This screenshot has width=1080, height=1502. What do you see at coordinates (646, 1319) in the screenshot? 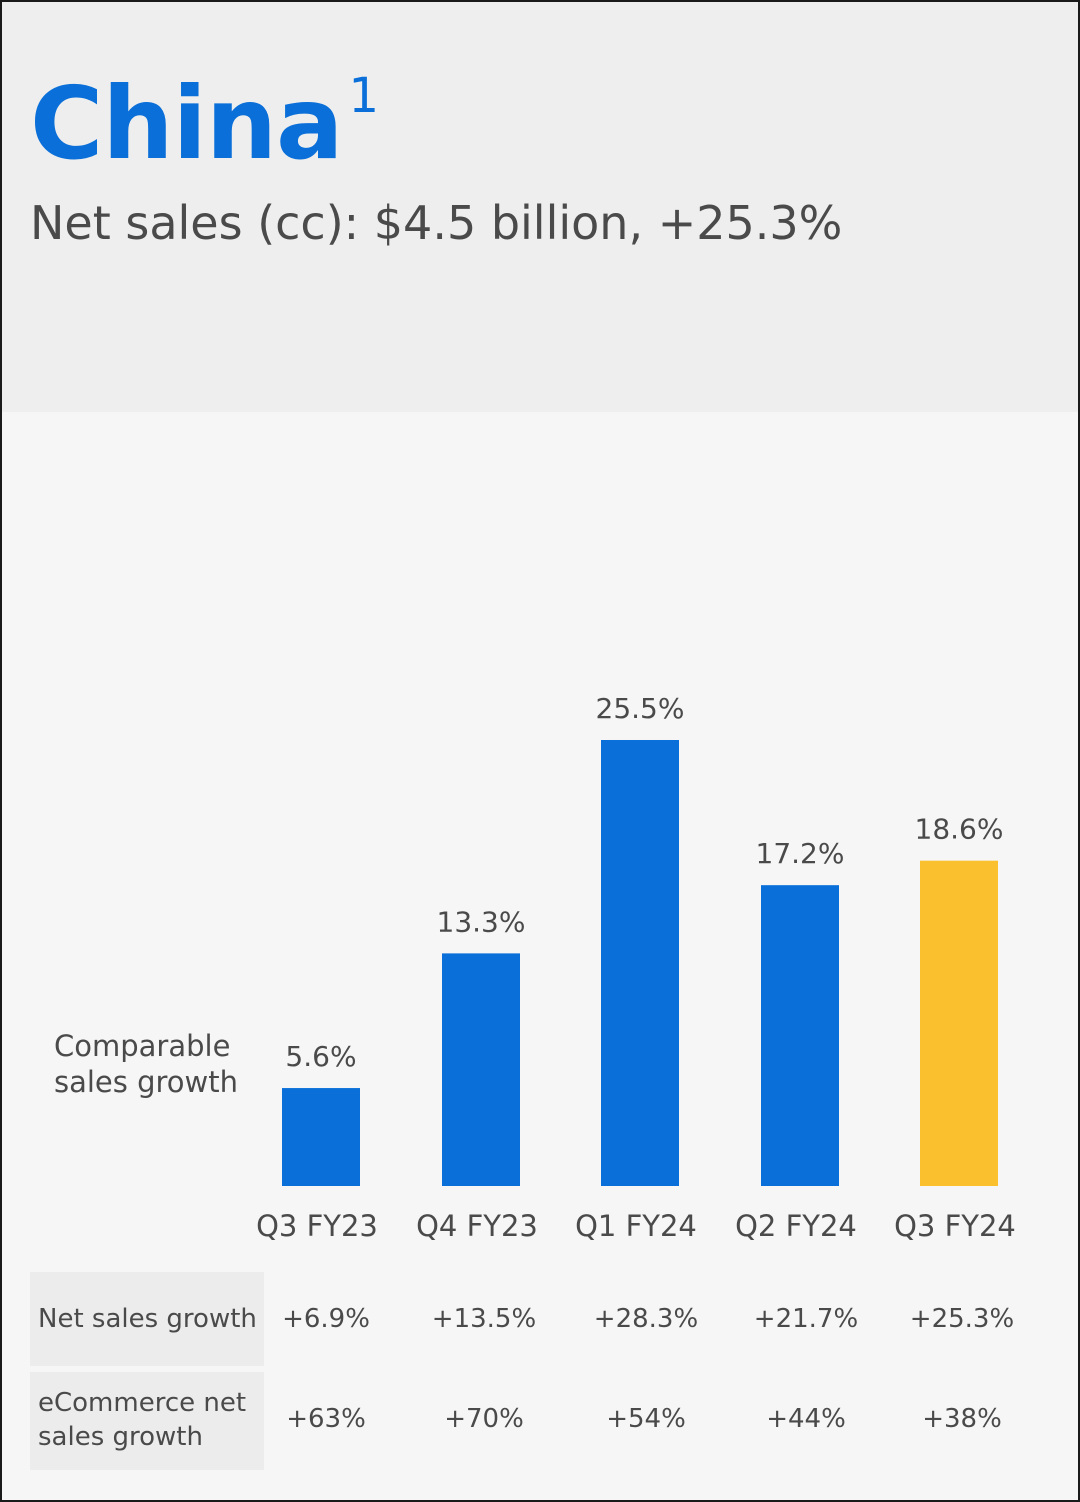
I see `table-cell: +28.3%` at bounding box center [646, 1319].